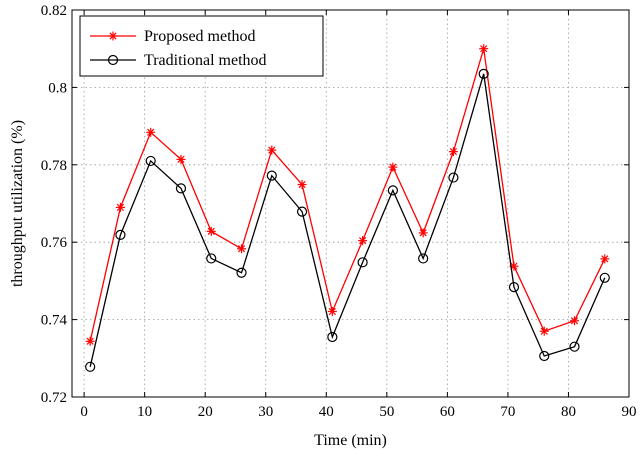  What do you see at coordinates (54, 166) in the screenshot?
I see `y-tick-label: 0.78` at bounding box center [54, 166].